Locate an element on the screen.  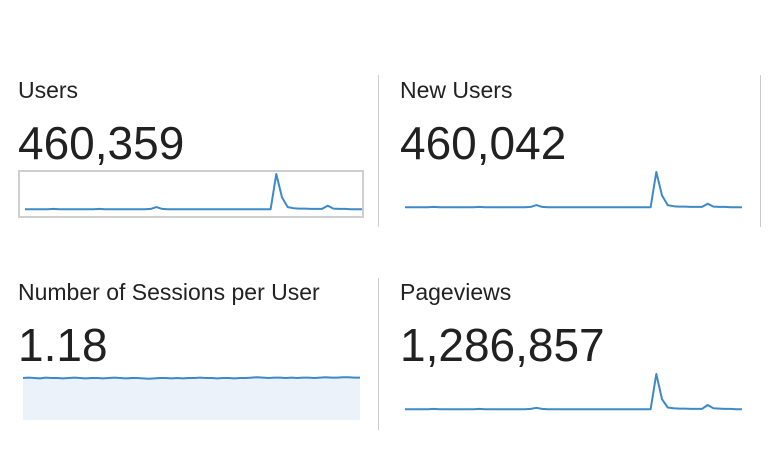
metric-label: Users is located at coordinates (48, 90).